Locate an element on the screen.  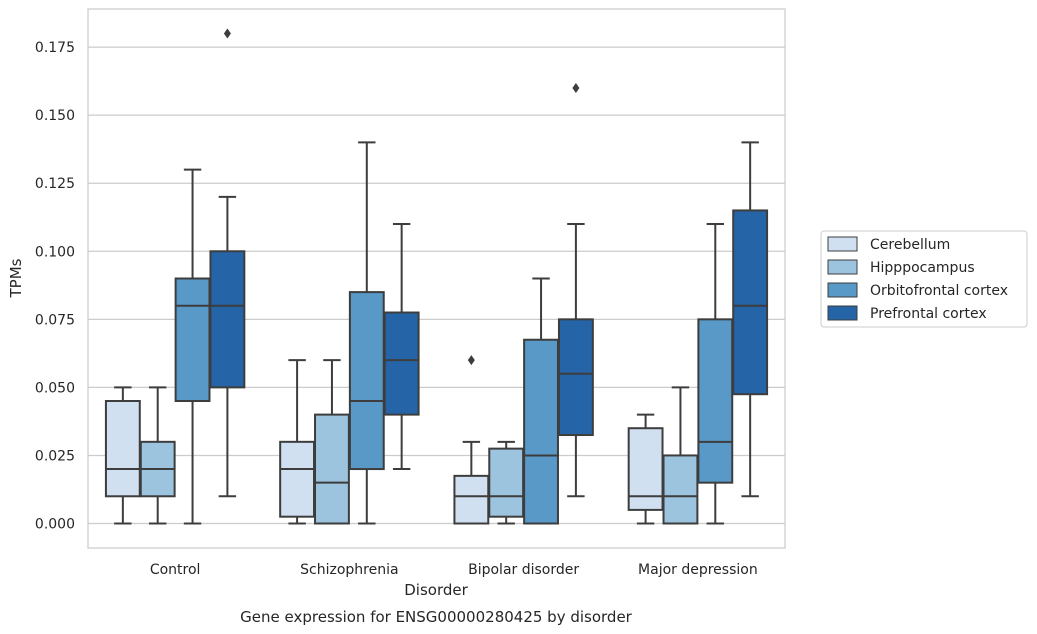
x-tick-label: Bipolar disorder is located at coordinates (523, 570).